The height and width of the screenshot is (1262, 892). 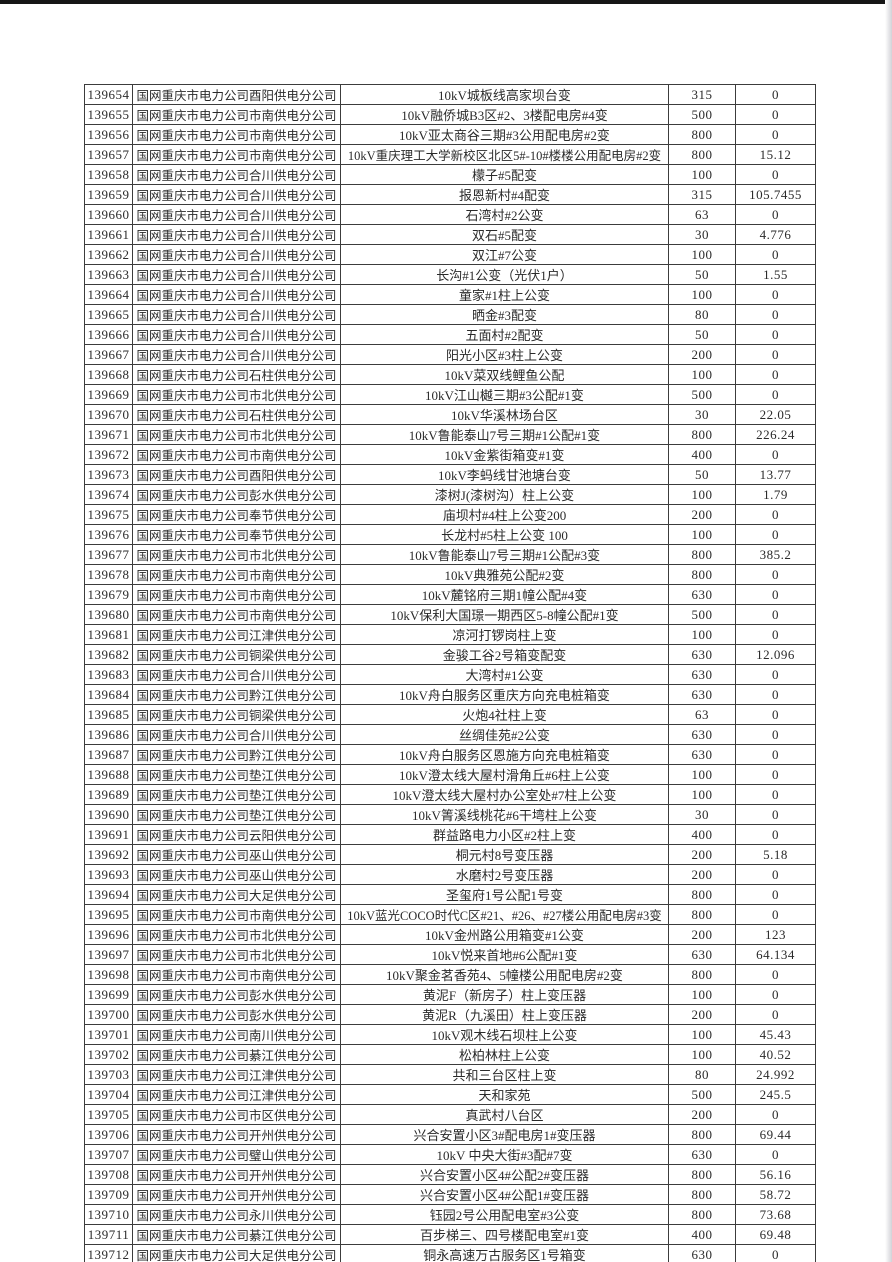 I want to click on table-row: 139691 国网重庆市电力公司云阳供电分公司 群益路电力小区#2柱上变 400 0, so click(x=450, y=834).